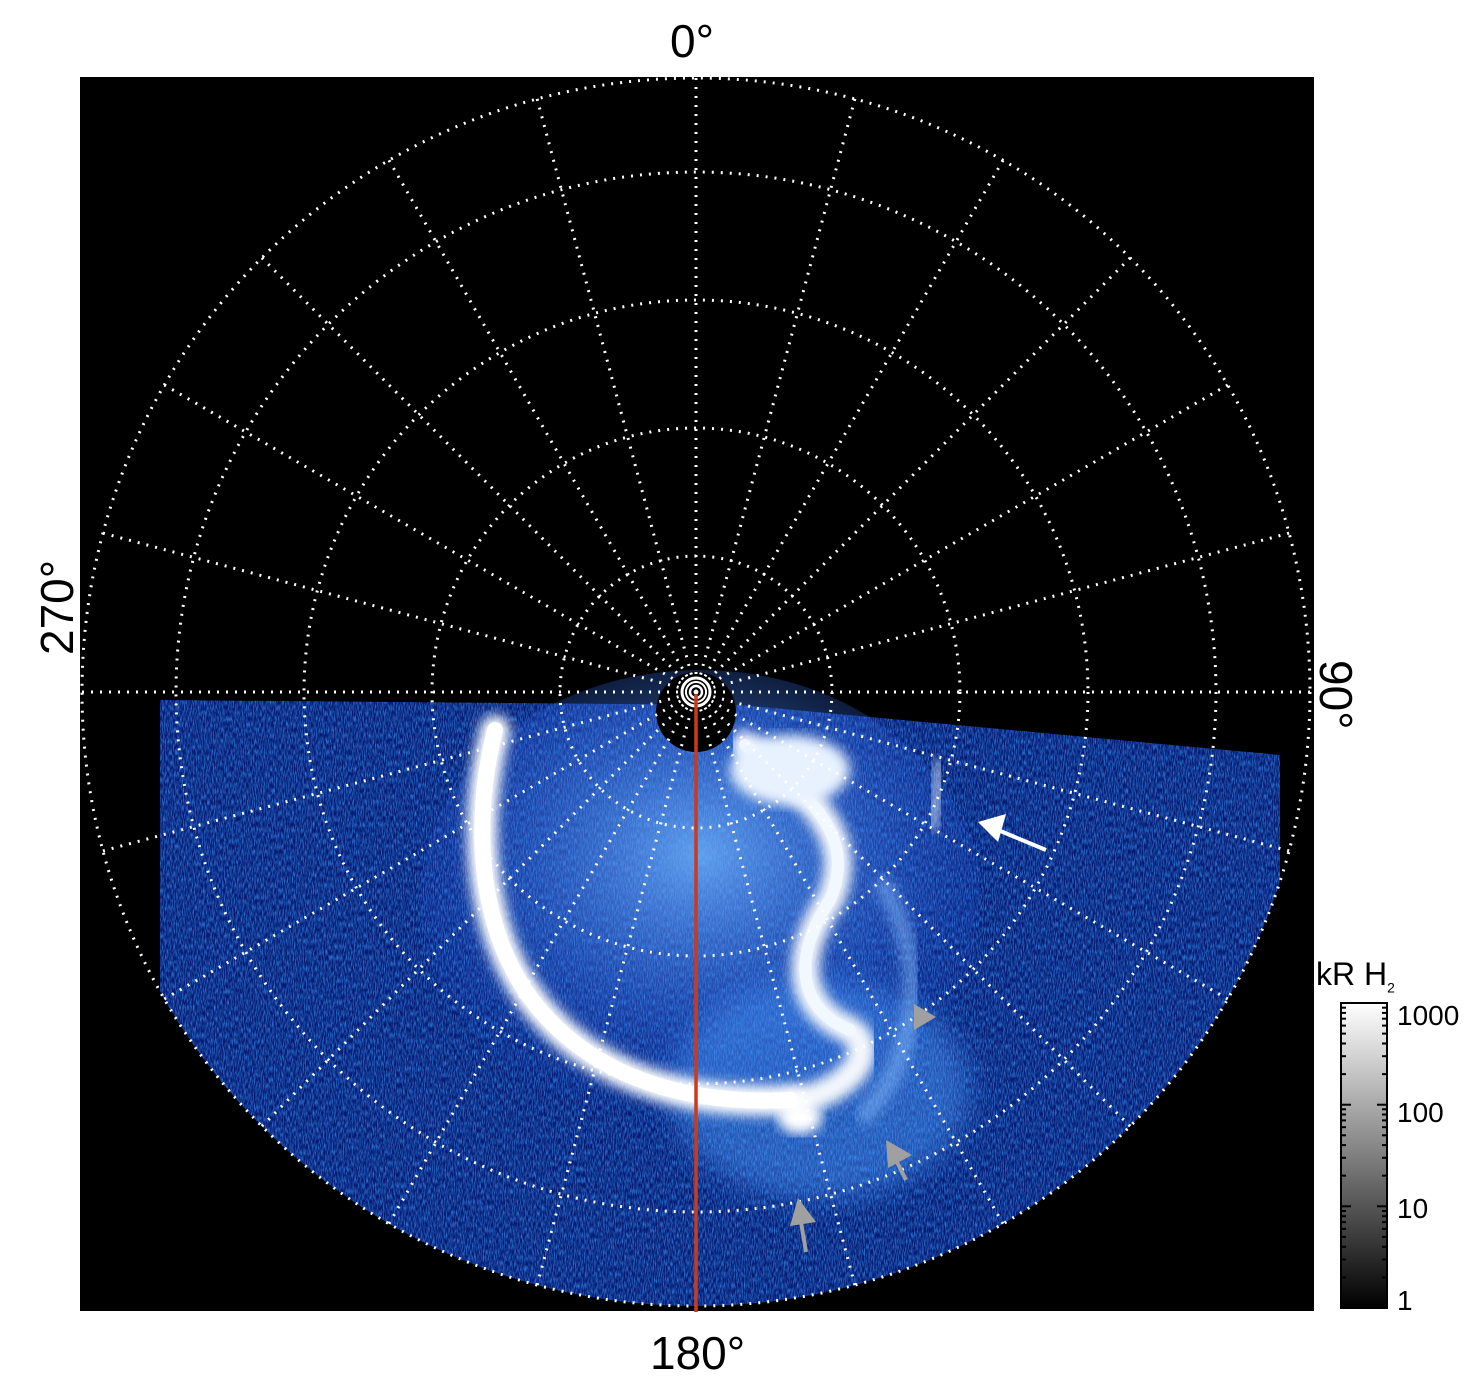 The width and height of the screenshot is (1481, 1386). What do you see at coordinates (1391, 987) in the screenshot?
I see `colorbar-title-subscript: 2` at bounding box center [1391, 987].